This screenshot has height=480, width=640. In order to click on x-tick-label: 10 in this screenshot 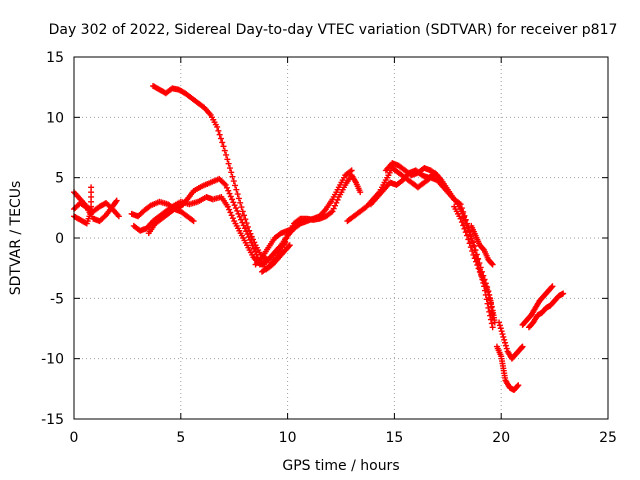, I will do `click(288, 438)`.